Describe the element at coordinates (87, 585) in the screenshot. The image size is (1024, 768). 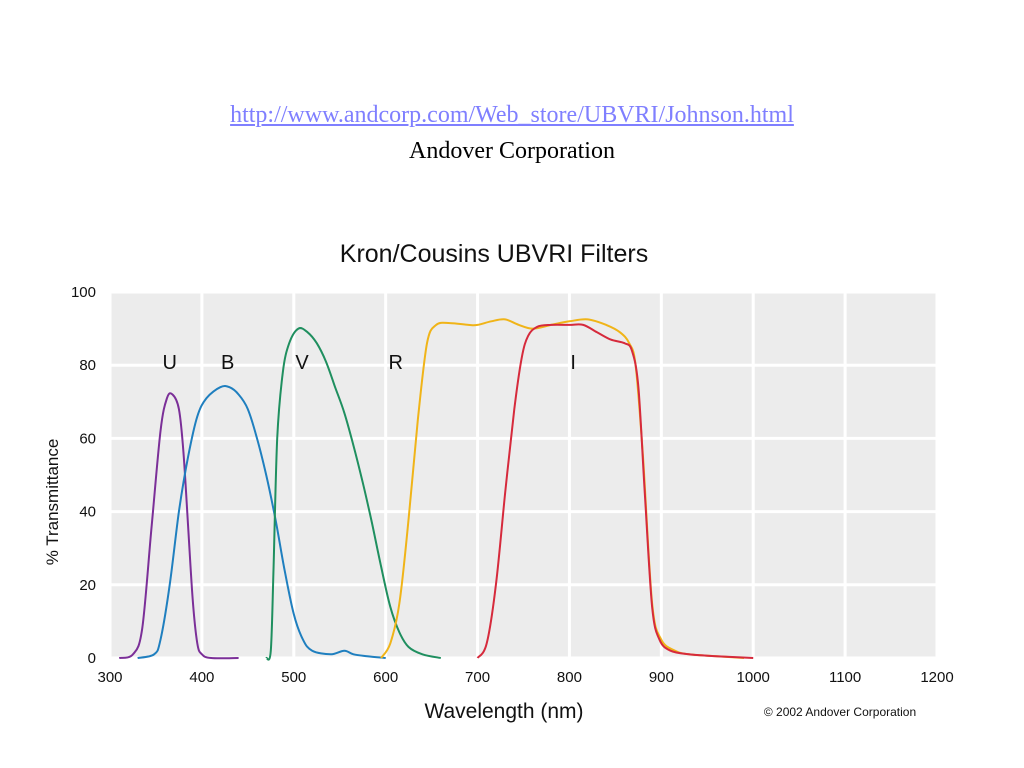
I see `y-tick-label: 20` at that location.